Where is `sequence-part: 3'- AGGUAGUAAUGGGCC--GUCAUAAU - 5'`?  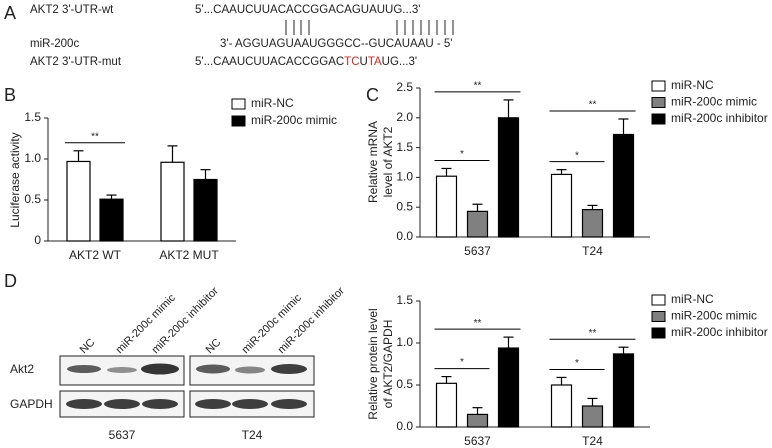
sequence-part: 3'- AGGUAGUAAUGGGCC--GUCAUAAU - 5' is located at coordinates (336, 44).